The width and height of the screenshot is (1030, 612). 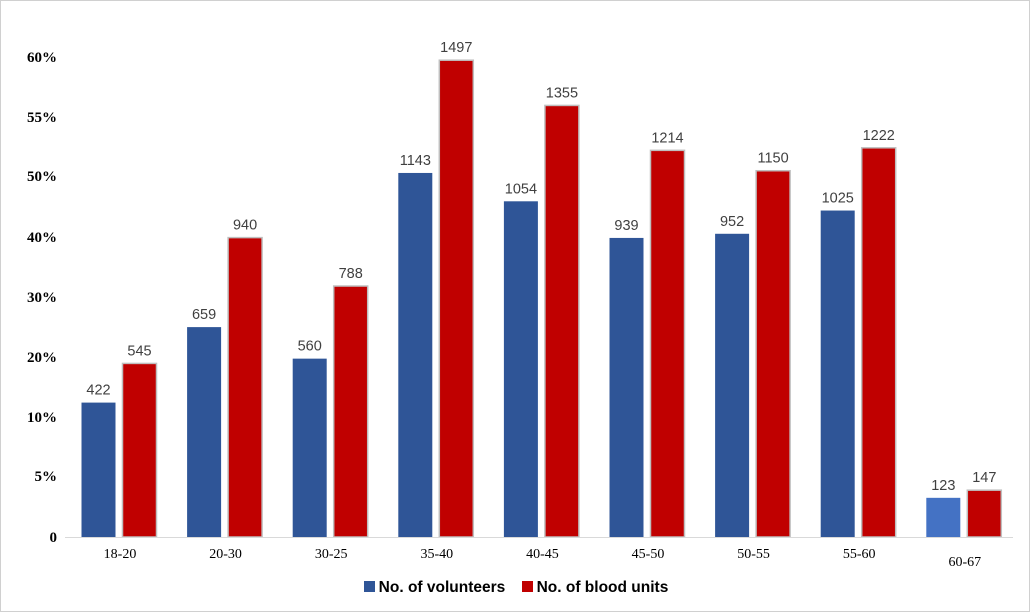 I want to click on y-tick-label: 50%, so click(x=42, y=177).